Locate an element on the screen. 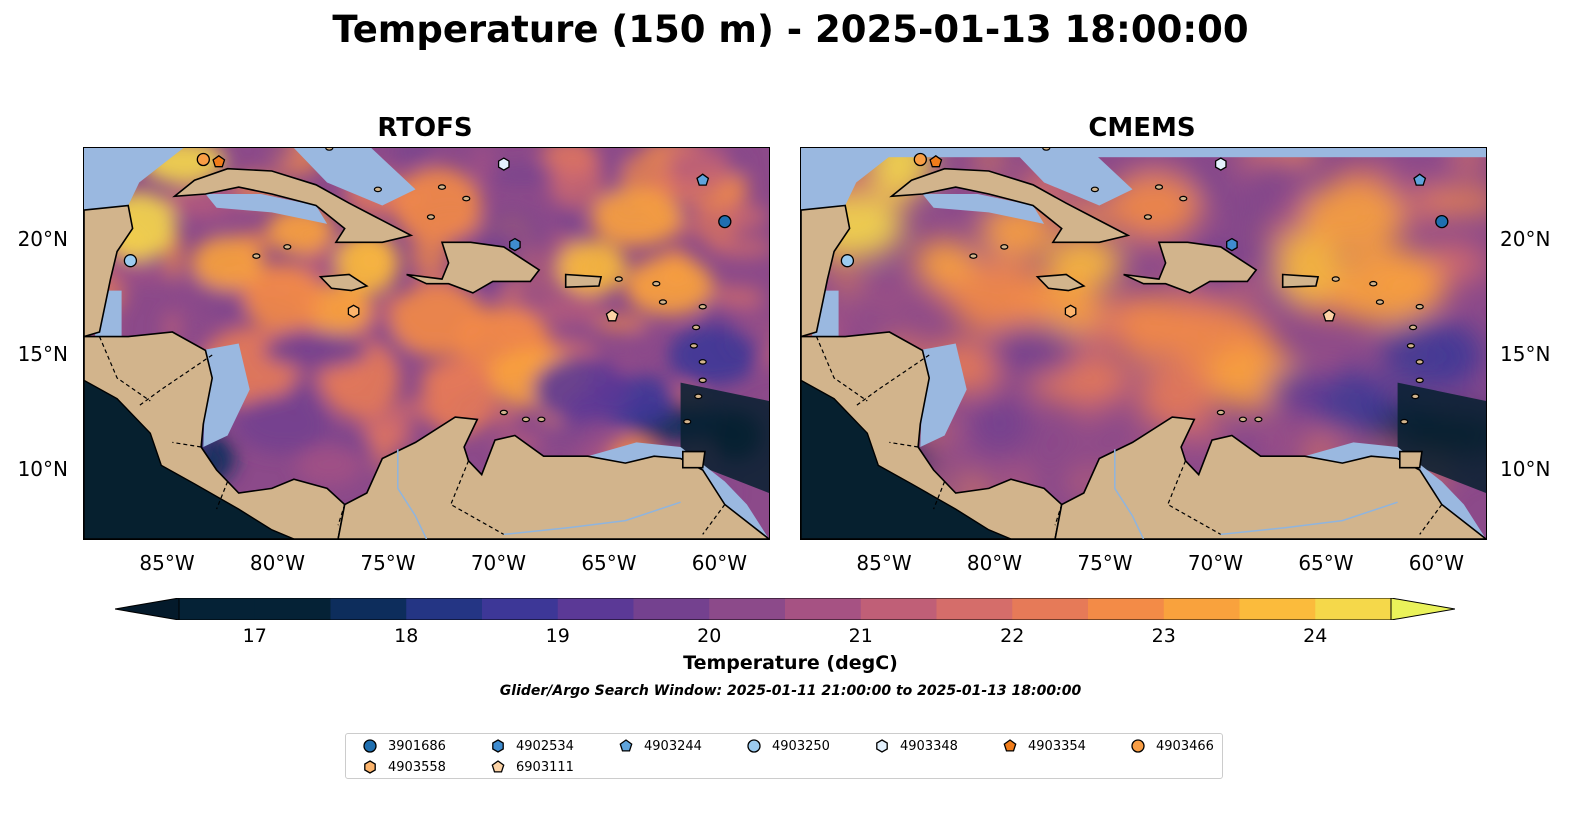  colorbar-tick-label: 17 is located at coordinates (254, 636).